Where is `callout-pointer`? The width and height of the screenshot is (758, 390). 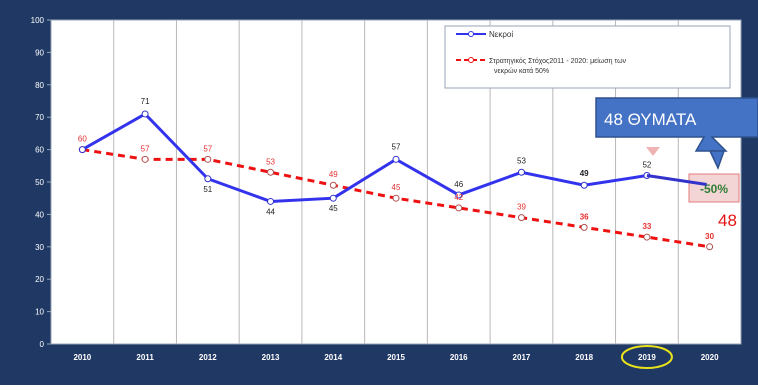
callout-pointer is located at coordinates (717, 160).